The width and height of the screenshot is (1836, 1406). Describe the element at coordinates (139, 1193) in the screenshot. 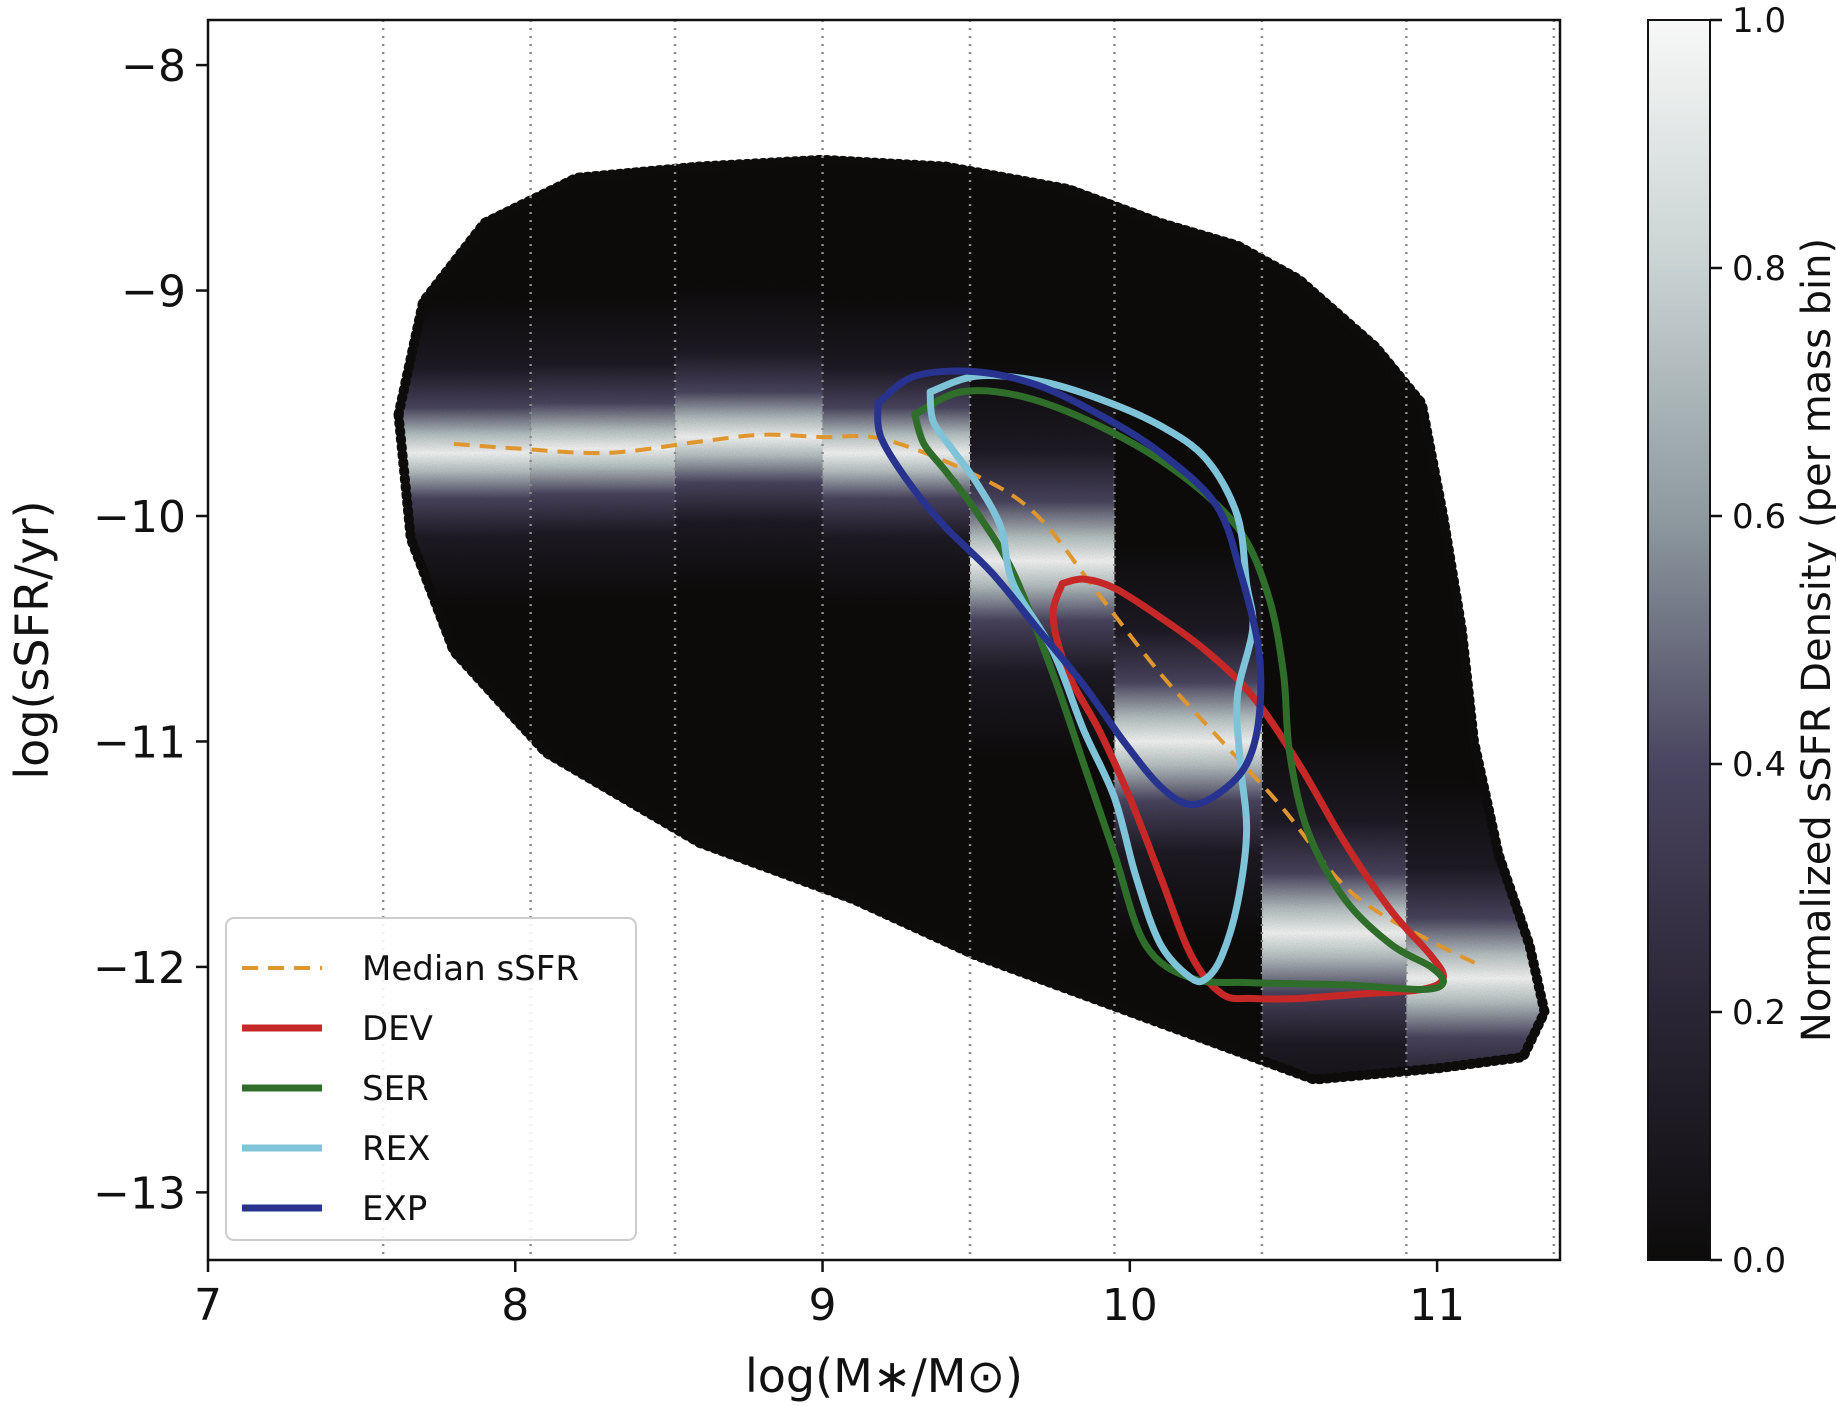

I see `y-tick-label: −13` at that location.